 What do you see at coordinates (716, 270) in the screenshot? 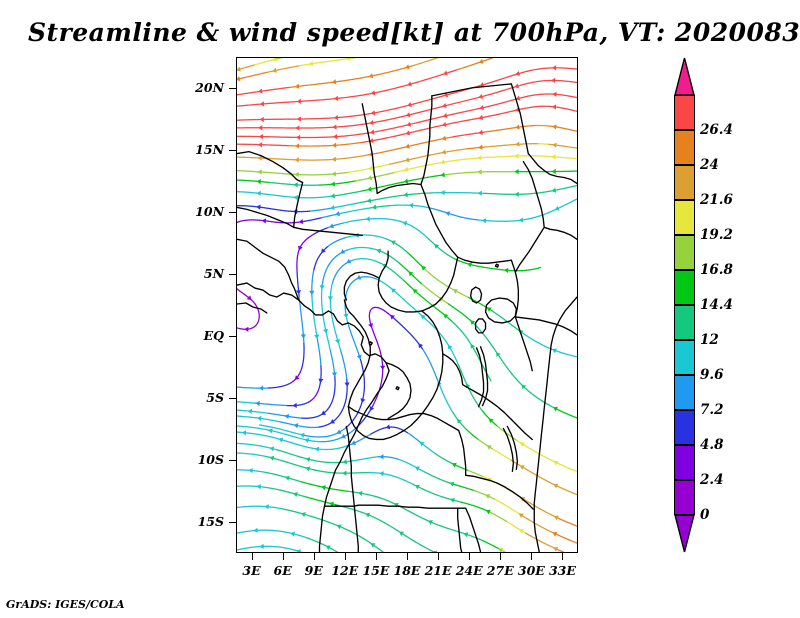
I see `colorbar-tick-label: 16.8` at bounding box center [716, 270].